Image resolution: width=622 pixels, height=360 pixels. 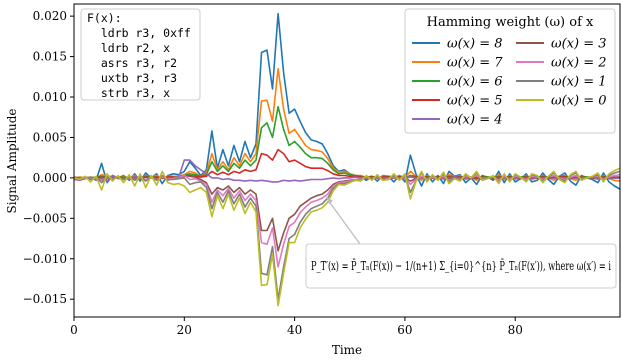 I want to click on y-tick-label: 0.015, so click(x=50, y=57).